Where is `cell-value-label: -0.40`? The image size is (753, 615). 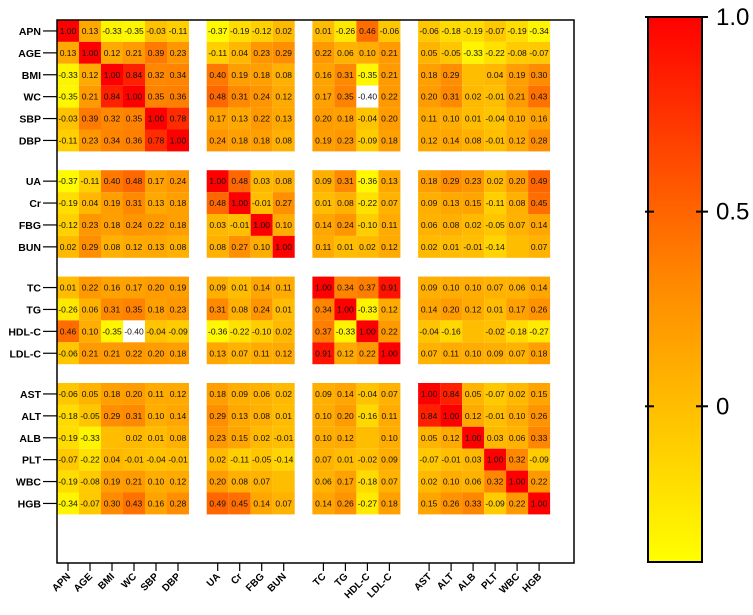 cell-value-label: -0.40 is located at coordinates (134, 331).